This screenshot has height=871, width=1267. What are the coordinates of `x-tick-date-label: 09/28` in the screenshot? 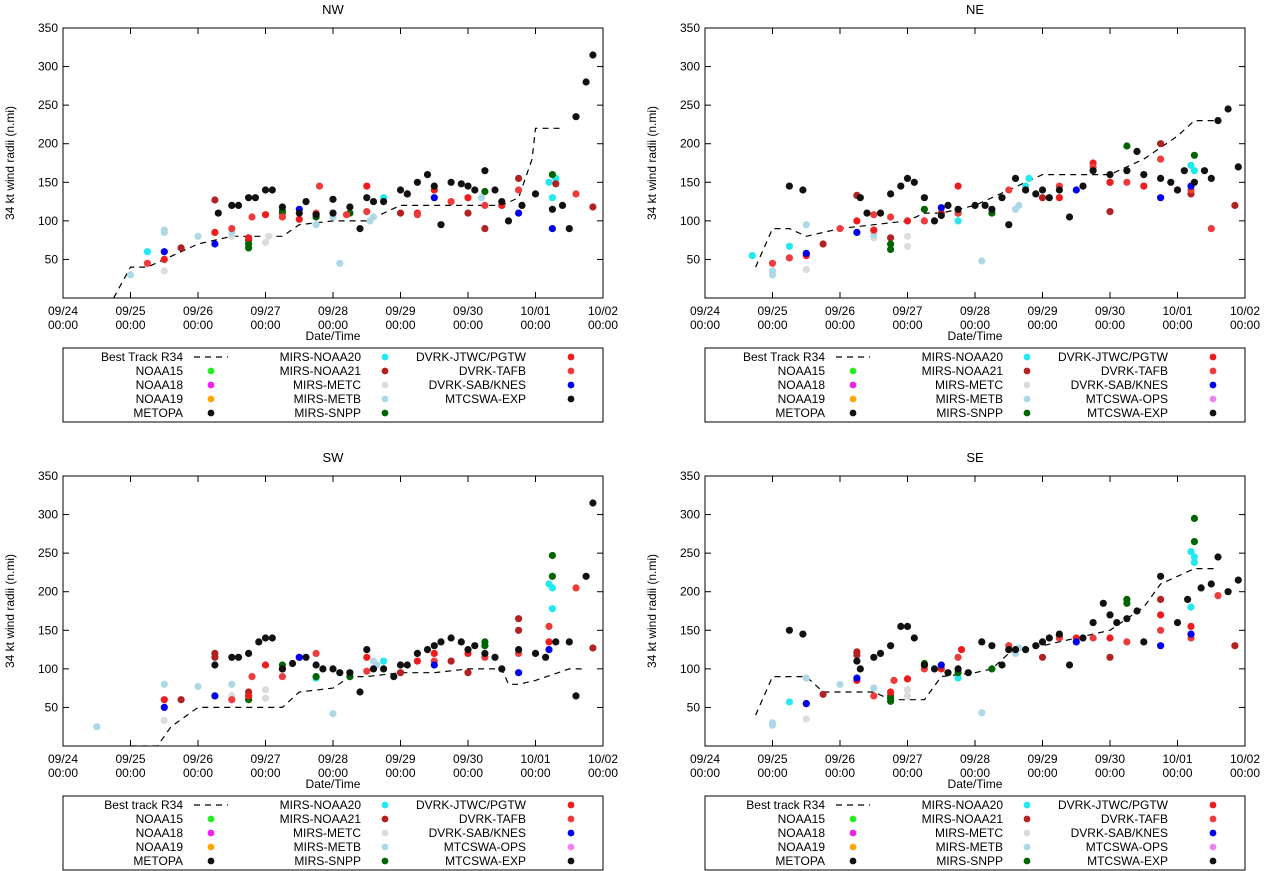 It's located at (333, 311).